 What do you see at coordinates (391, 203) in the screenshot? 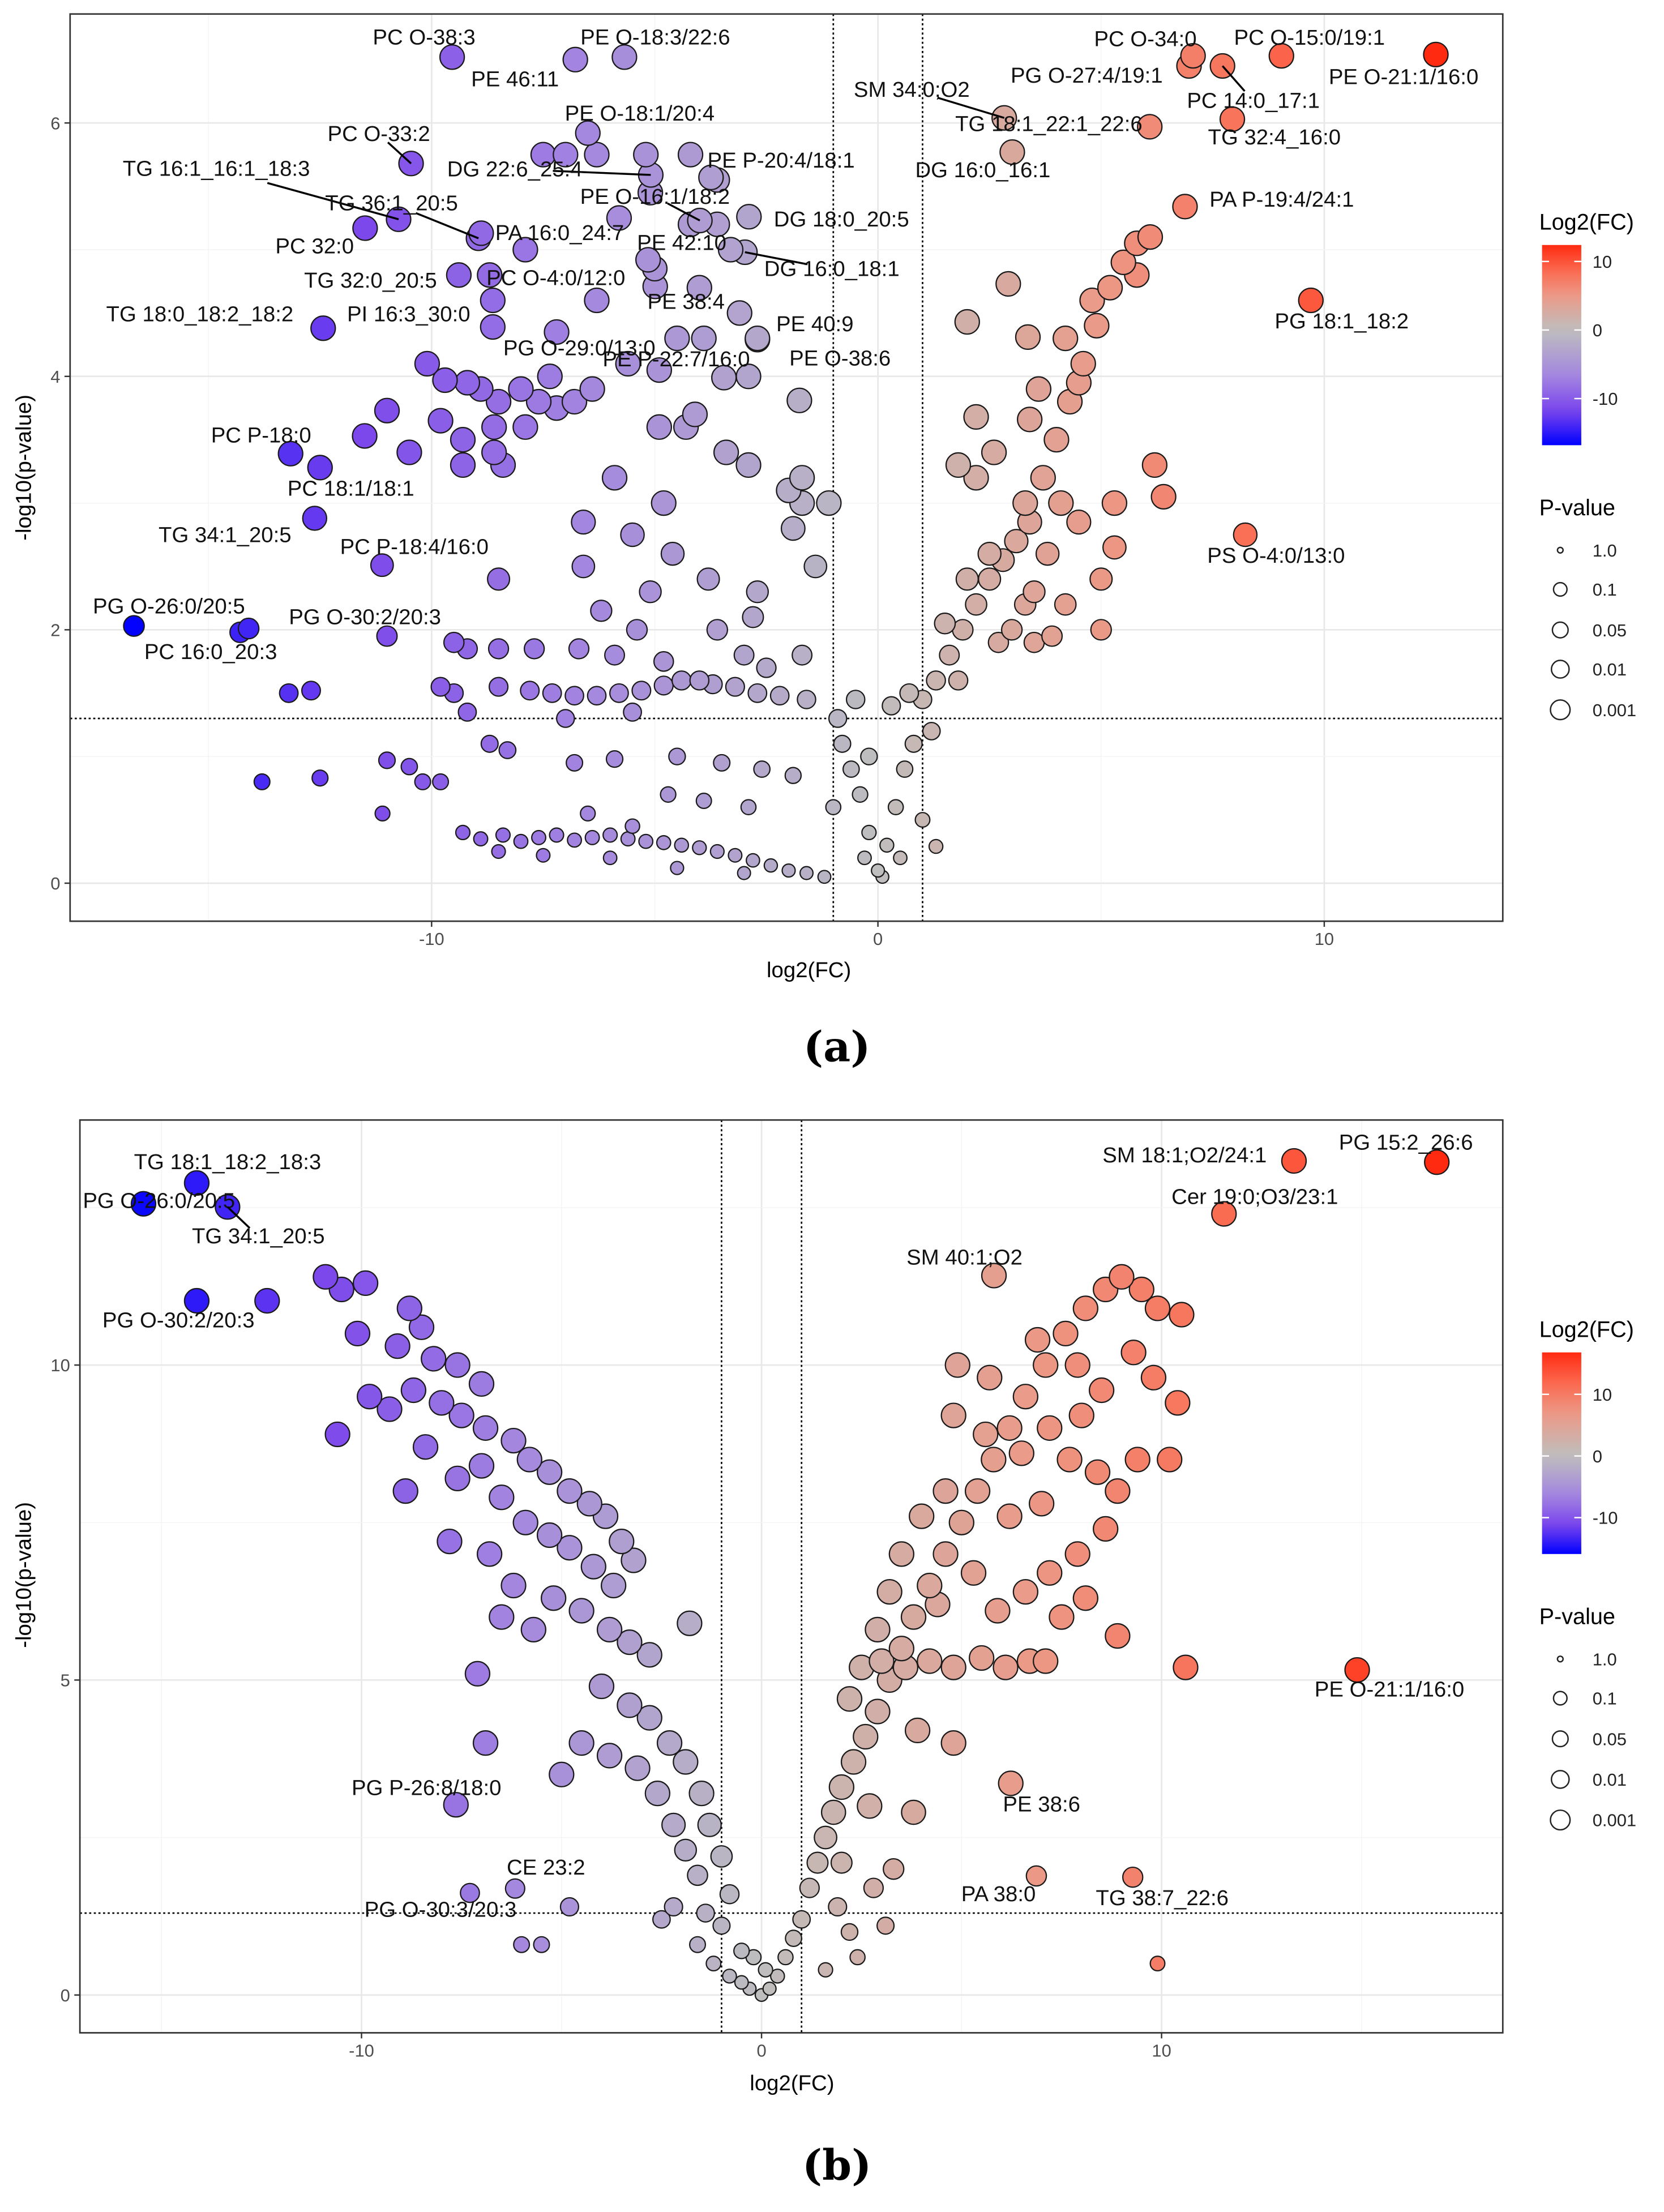
I see `point-label: TG 36:1_20:5` at bounding box center [391, 203].